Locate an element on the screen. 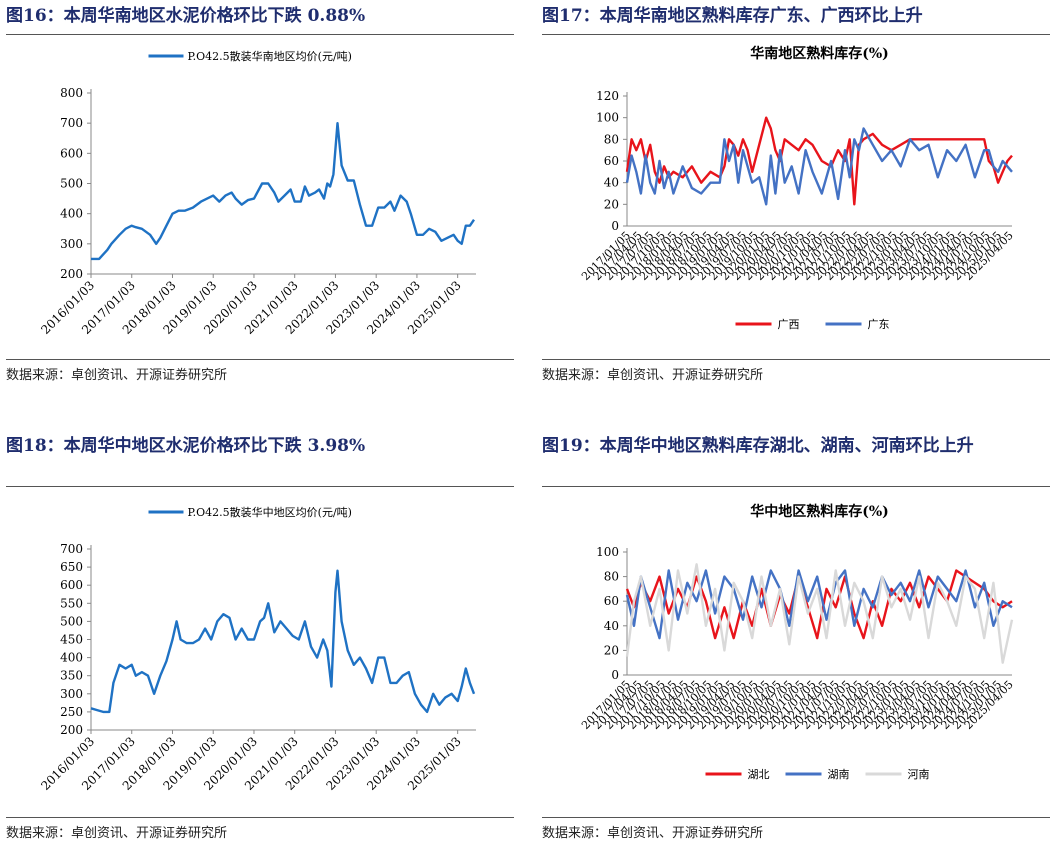 This screenshot has height=844, width=1057. figure-title: 图16：本周华南地区水泥价格环比下跌 0.88% is located at coordinates (186, 16).